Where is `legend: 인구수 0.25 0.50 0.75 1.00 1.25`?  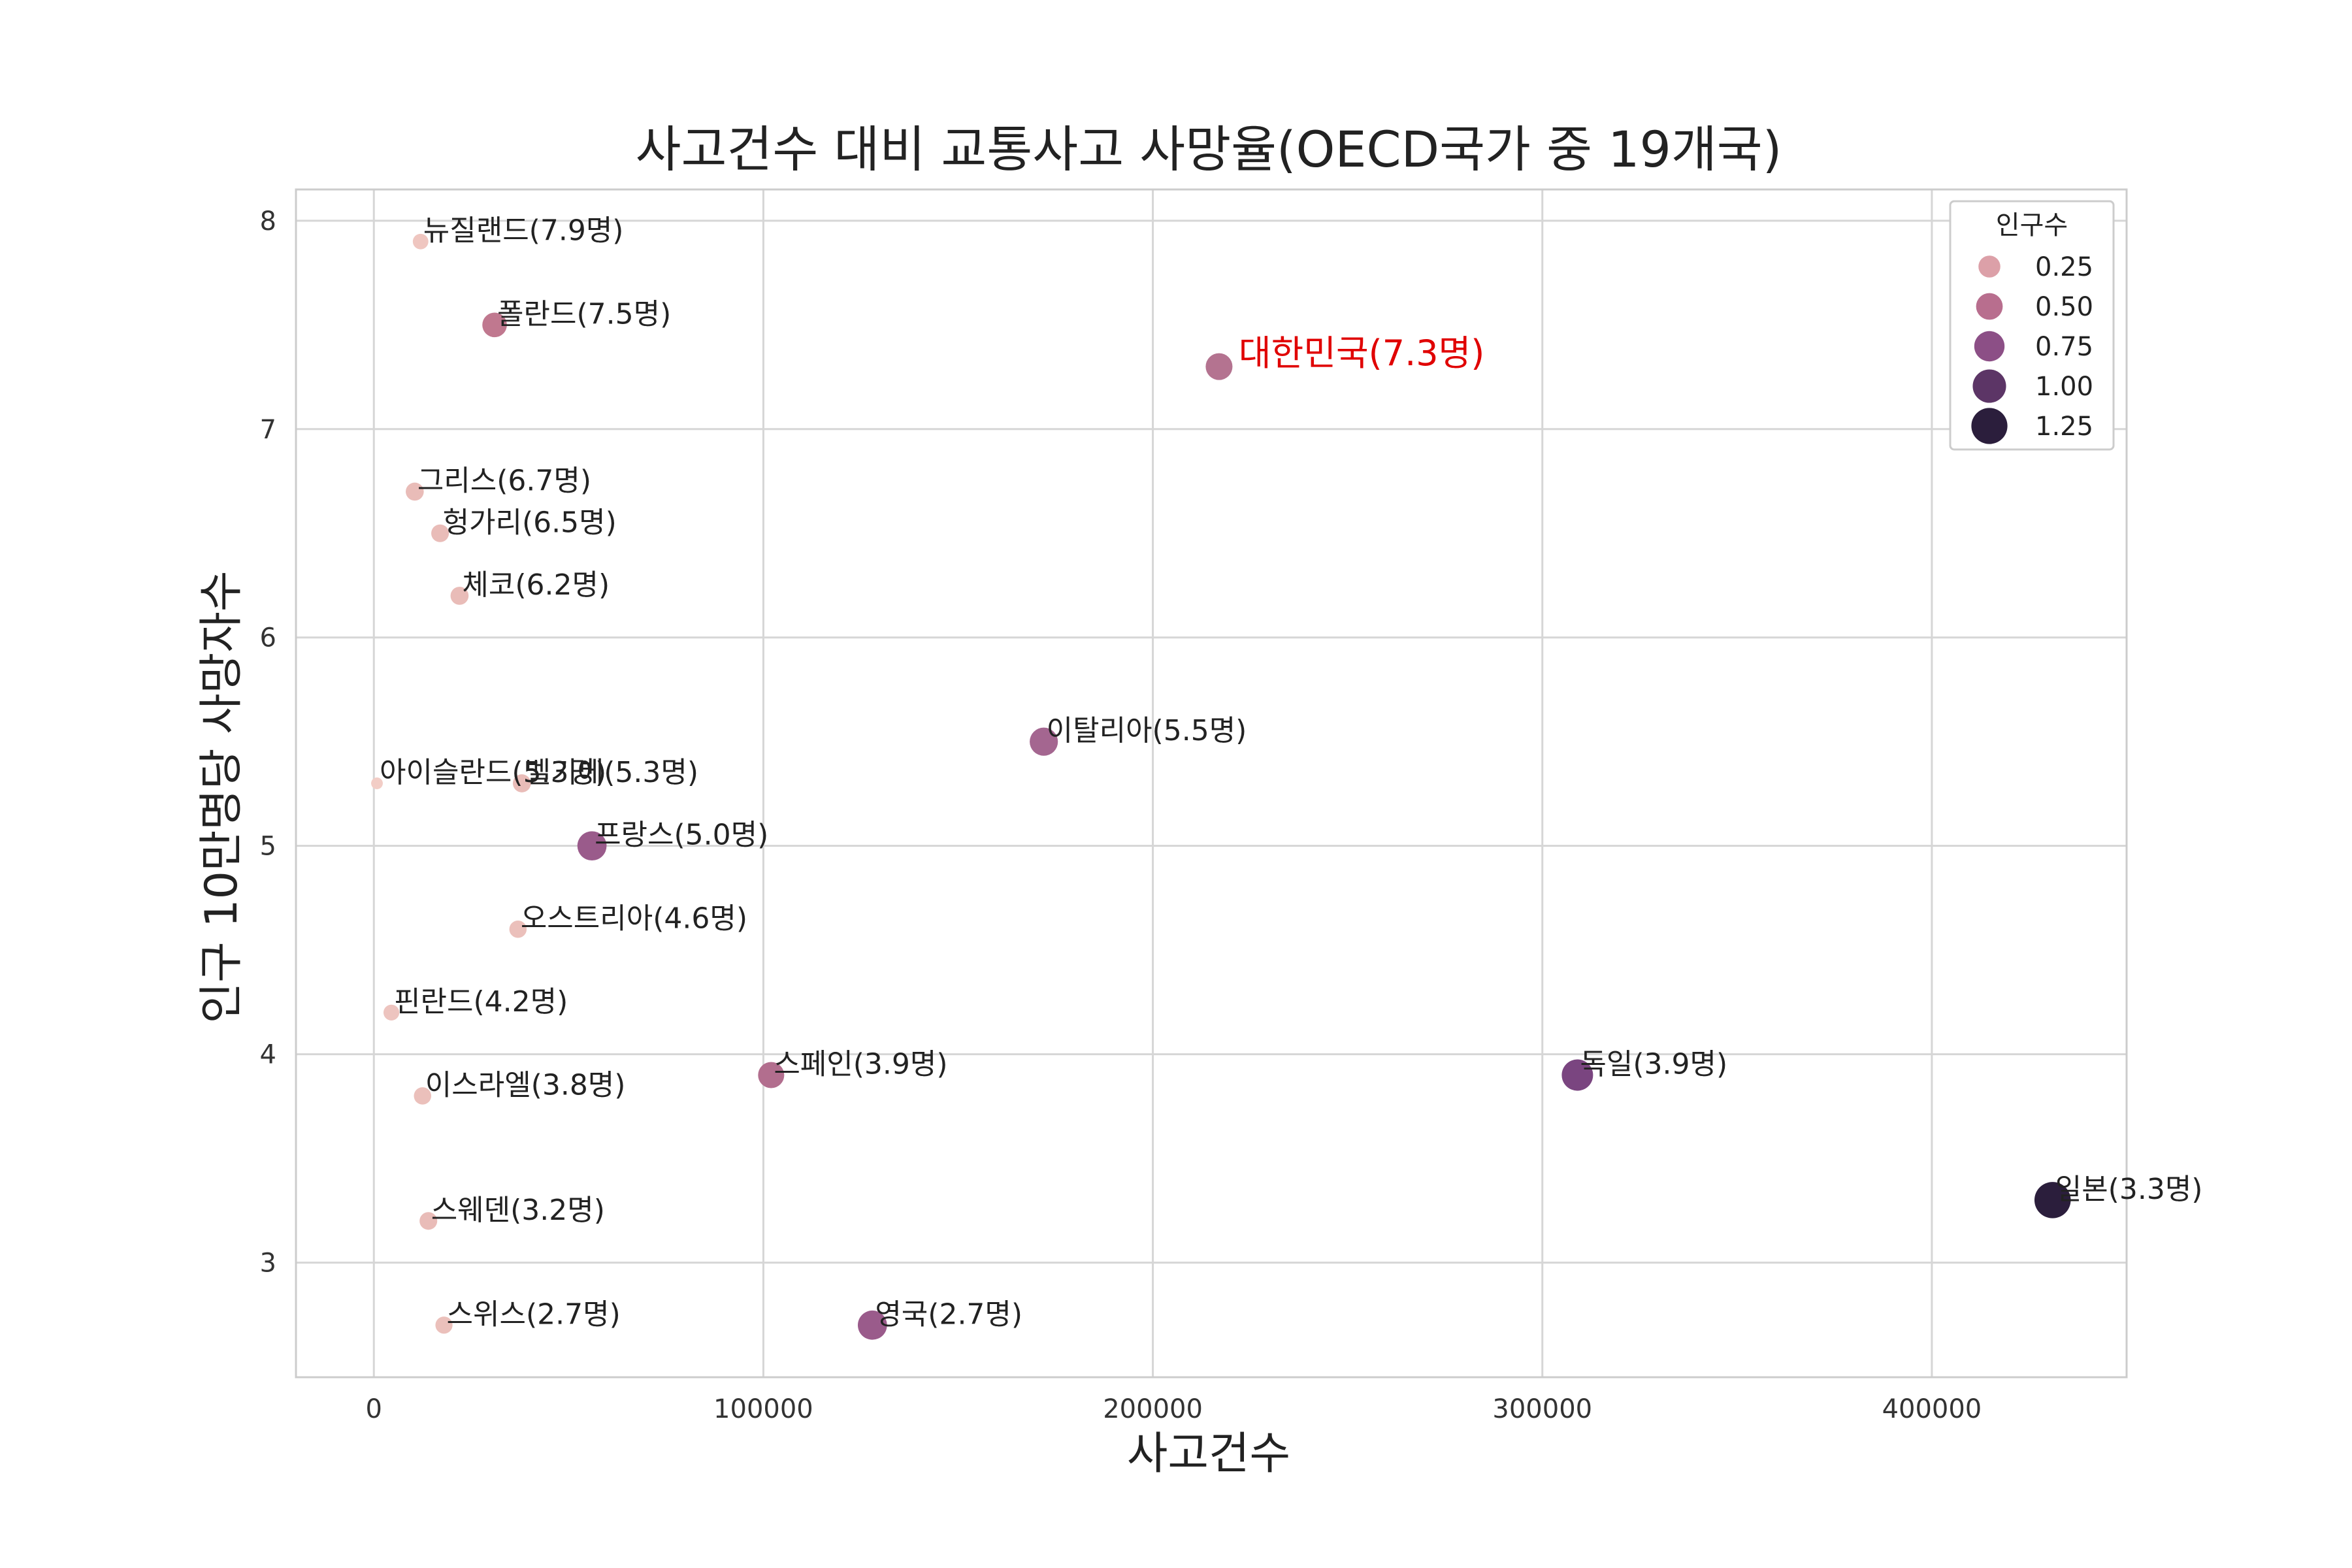
legend: 인구수 0.25 0.50 0.75 1.00 1.25 is located at coordinates (2032, 325).